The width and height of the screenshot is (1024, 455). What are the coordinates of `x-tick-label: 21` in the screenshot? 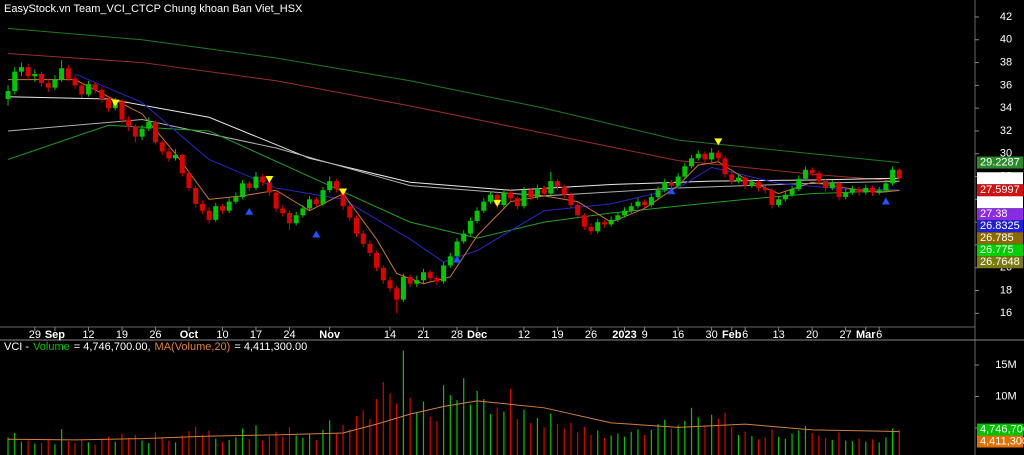 It's located at (423, 335).